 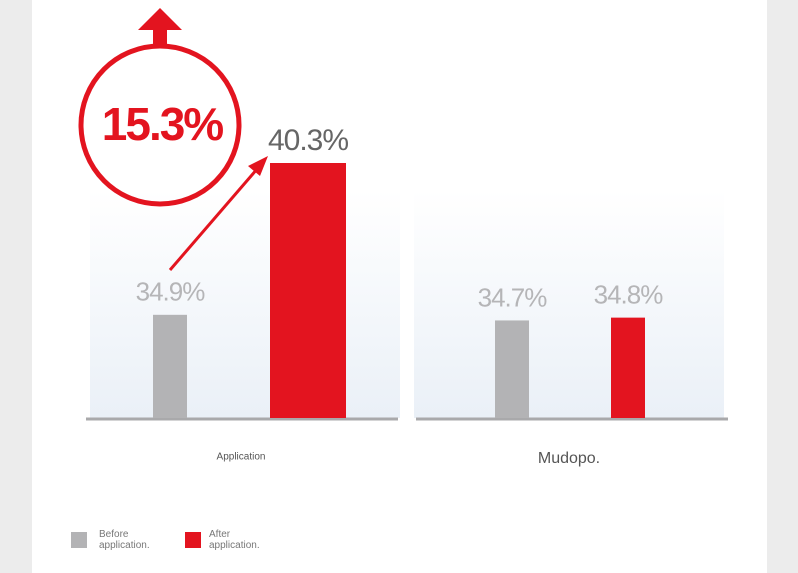 I want to click on legend-item: After application., so click(x=227, y=540).